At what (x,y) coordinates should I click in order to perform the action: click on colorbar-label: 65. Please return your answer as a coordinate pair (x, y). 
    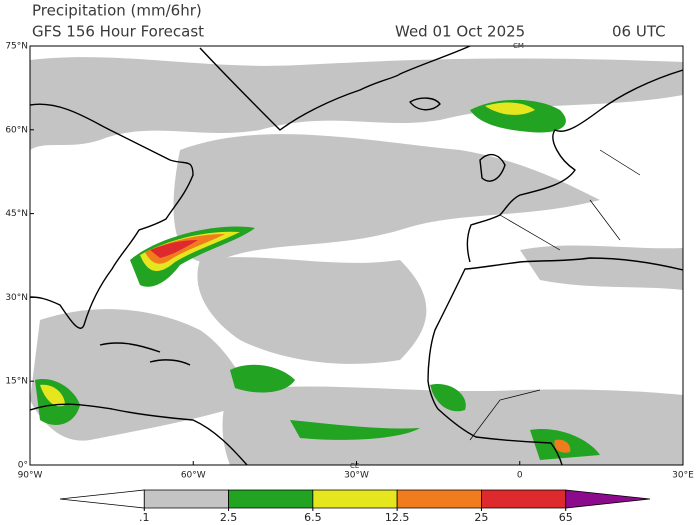
    Looking at the image, I should click on (566, 517).